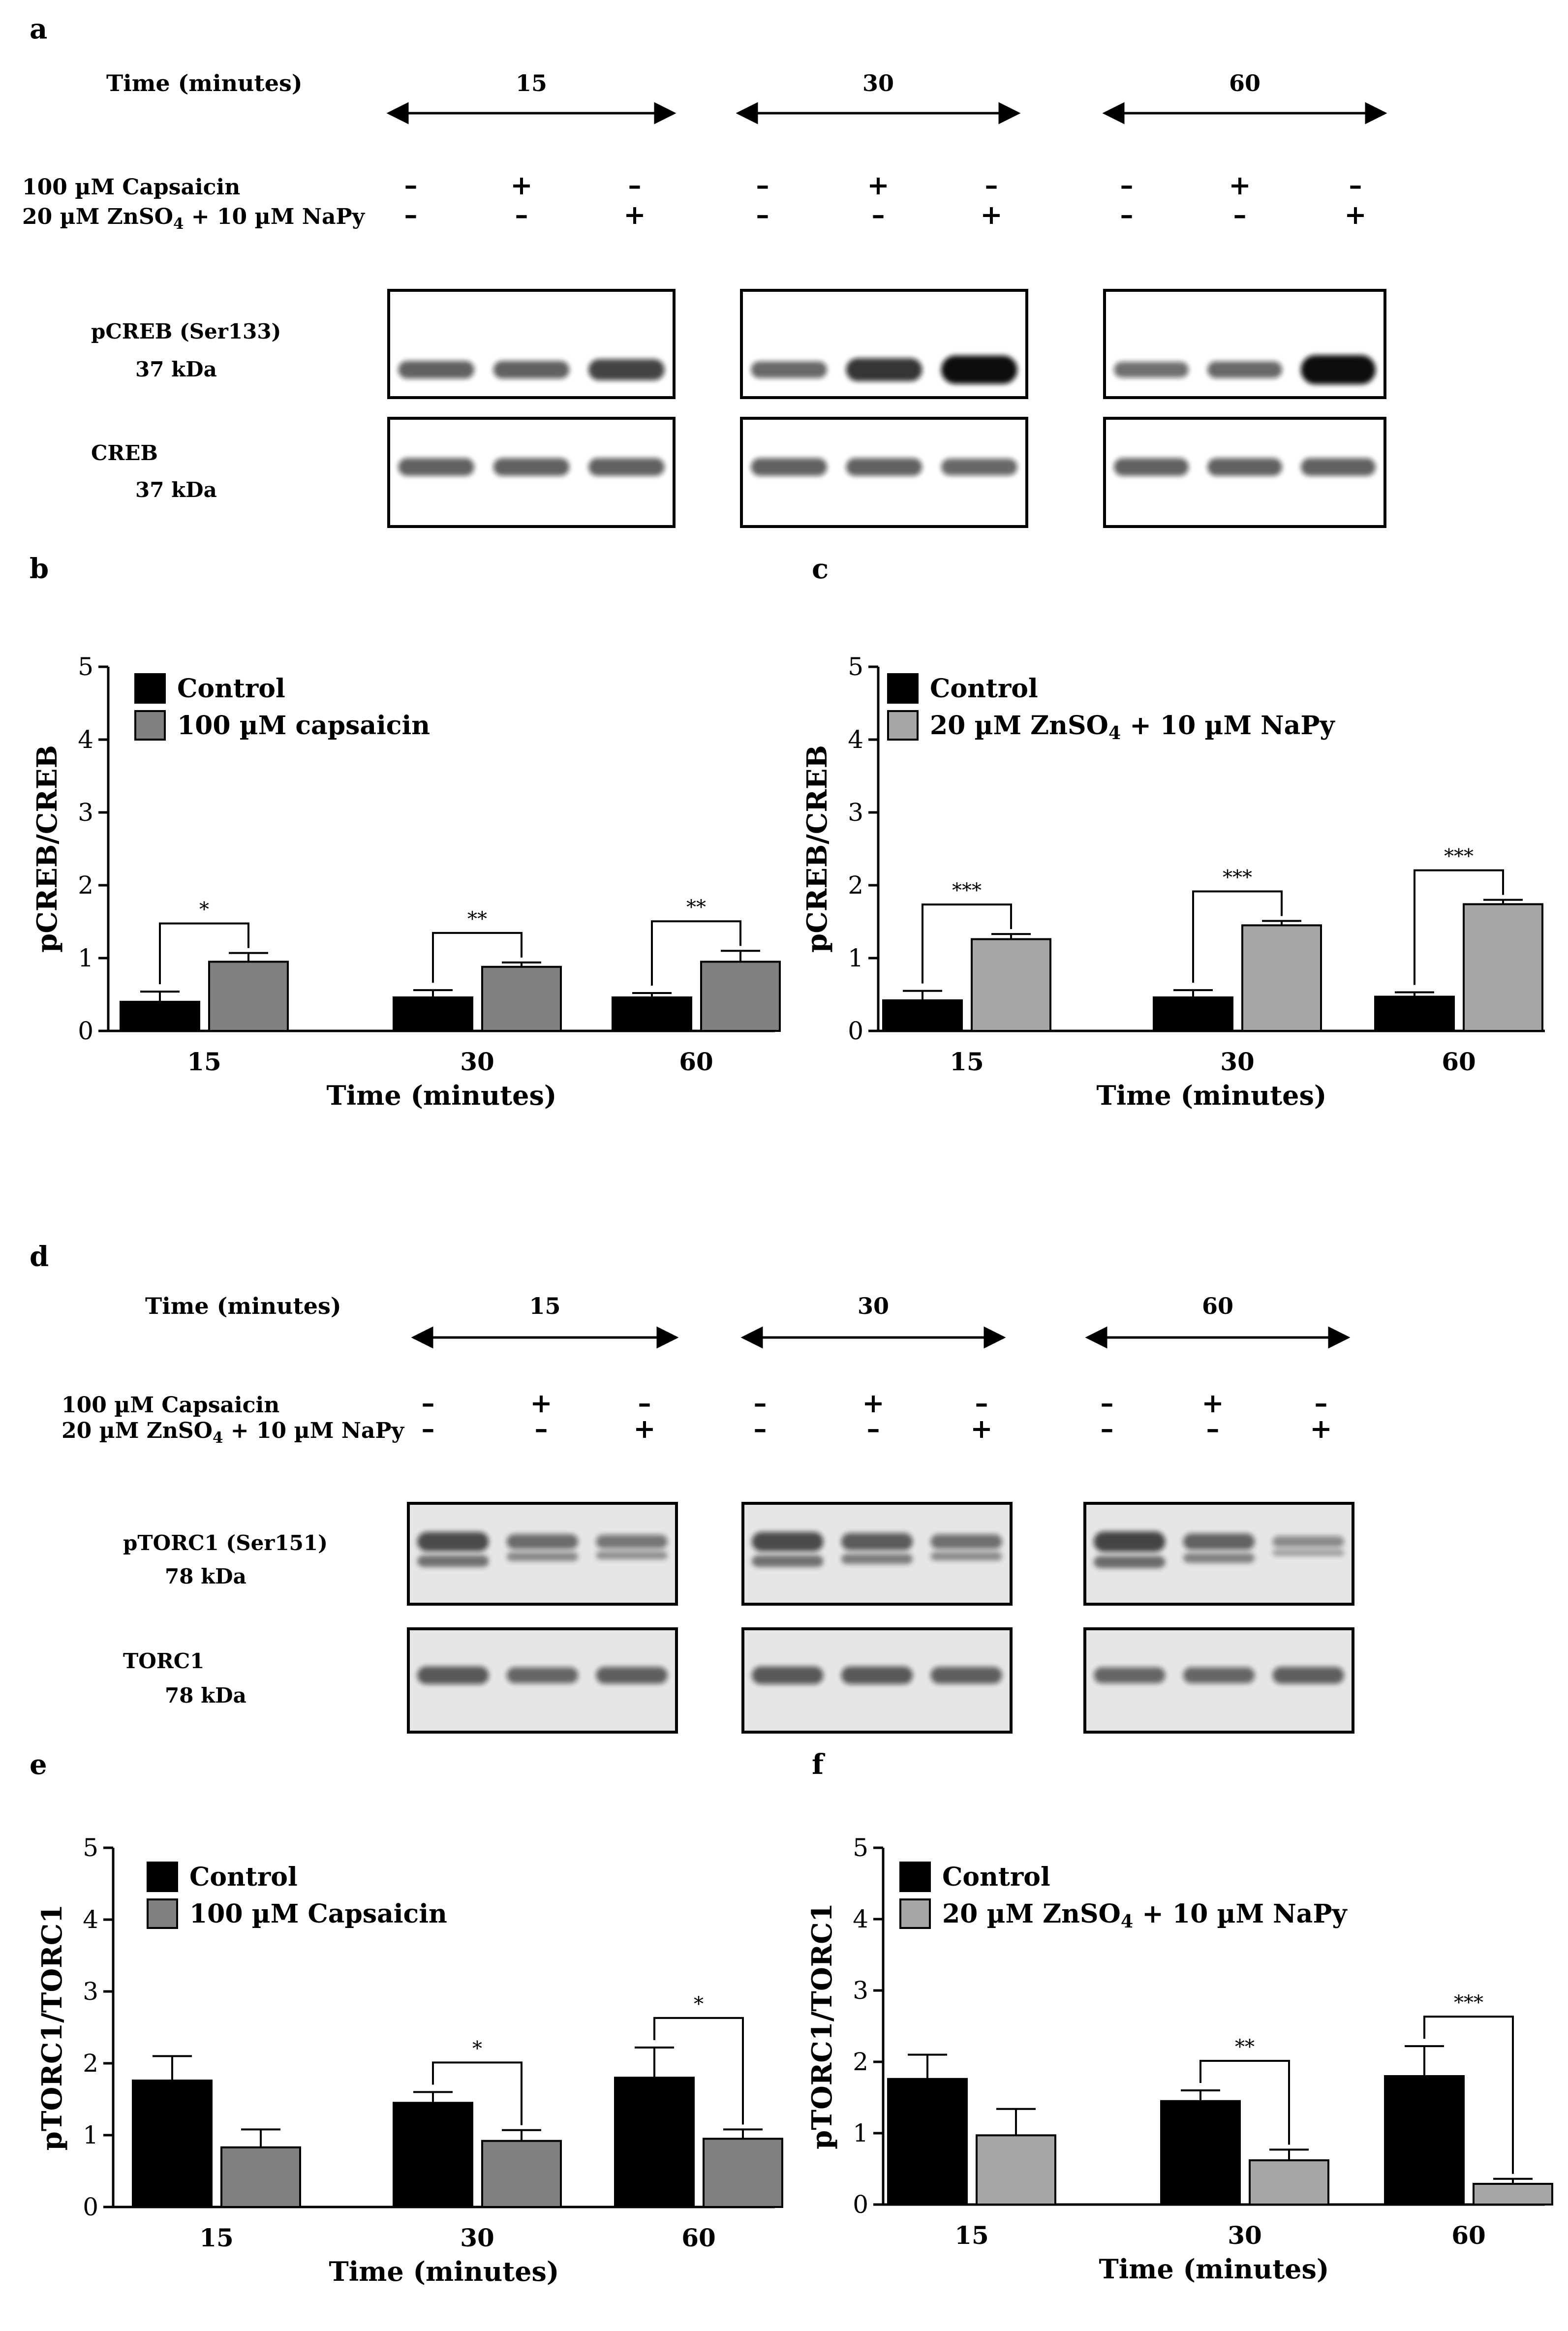  I want to click on significance-stars: *, so click(477, 2048).